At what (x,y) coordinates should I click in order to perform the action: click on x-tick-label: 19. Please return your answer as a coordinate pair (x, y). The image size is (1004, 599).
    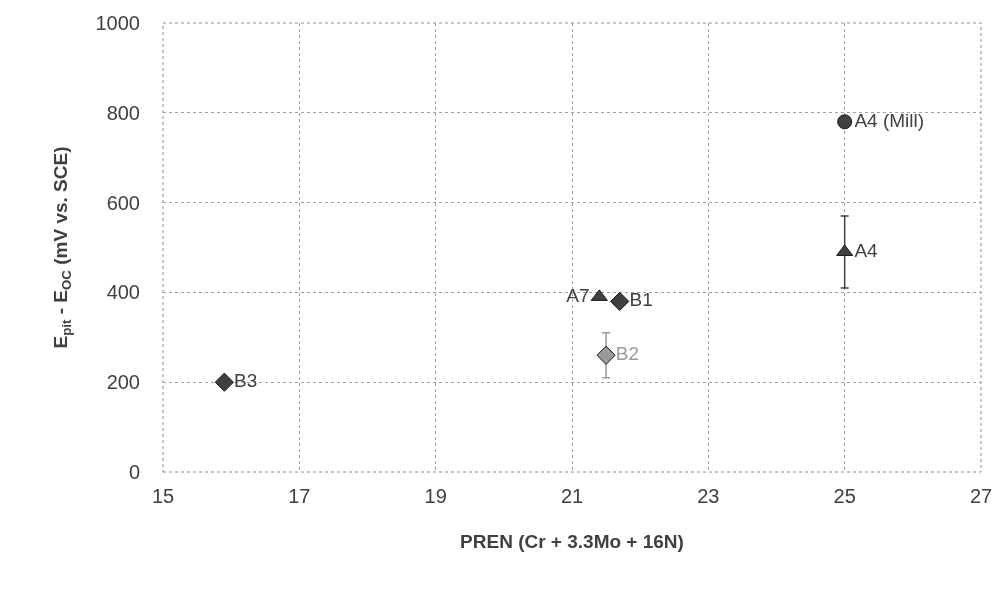
    Looking at the image, I should click on (435, 496).